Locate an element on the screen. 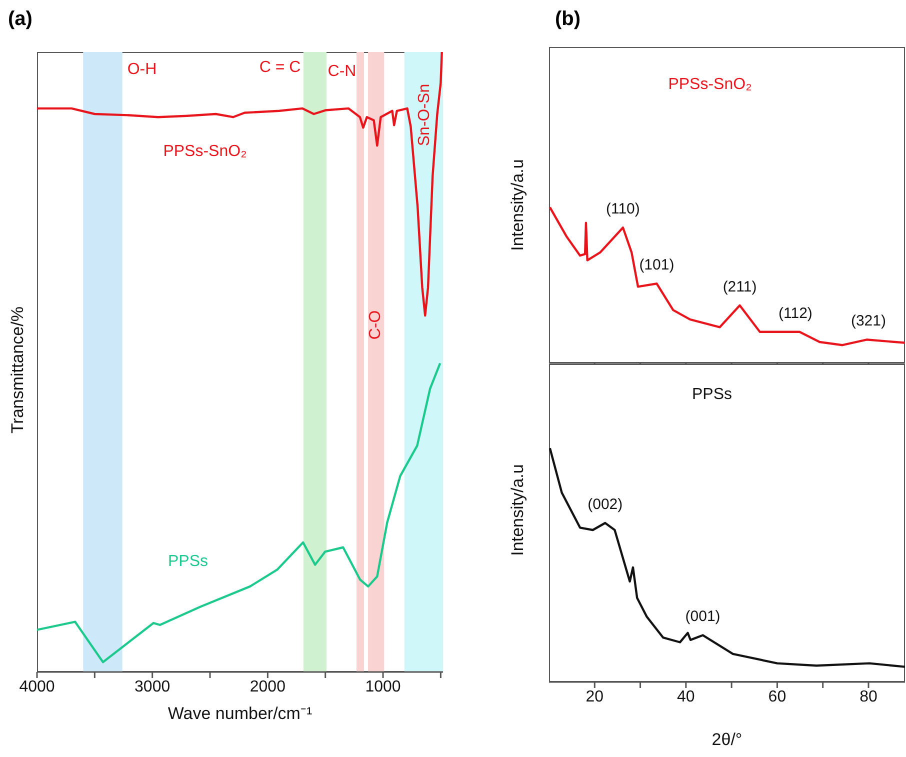 This screenshot has height=757, width=906. x-tick-label: 4000 is located at coordinates (37, 687).